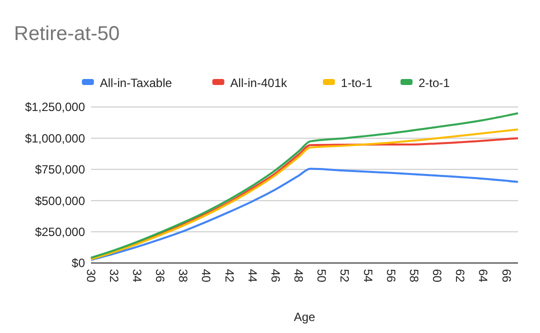 The width and height of the screenshot is (540, 333). I want to click on y-tick-label: $1,250,000, so click(55, 107).